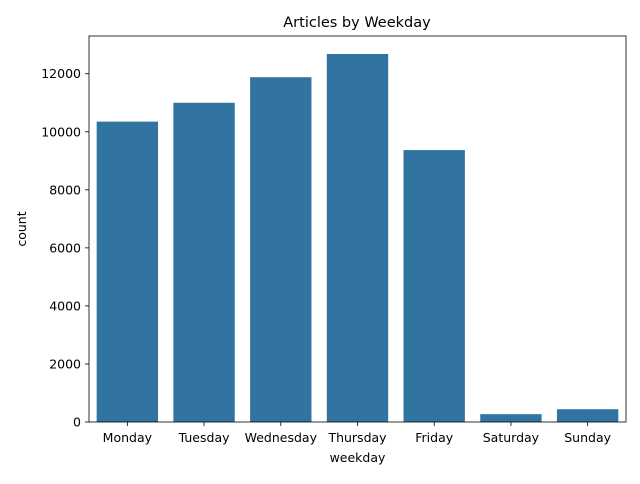 The width and height of the screenshot is (640, 484). I want to click on y-tick-label: 6000, so click(65, 247).